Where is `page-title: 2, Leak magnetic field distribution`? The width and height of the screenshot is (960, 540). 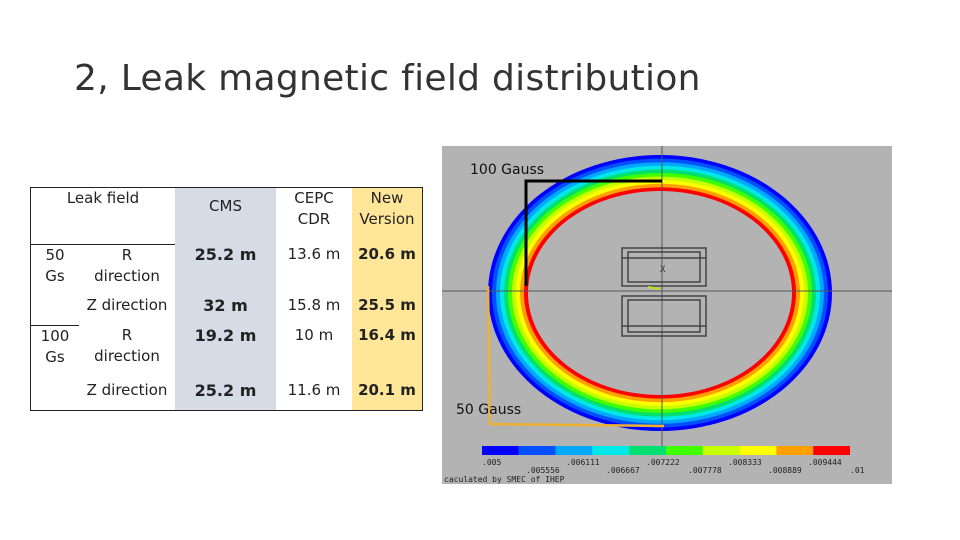
page-title: 2, Leak magnetic field distribution is located at coordinates (387, 78).